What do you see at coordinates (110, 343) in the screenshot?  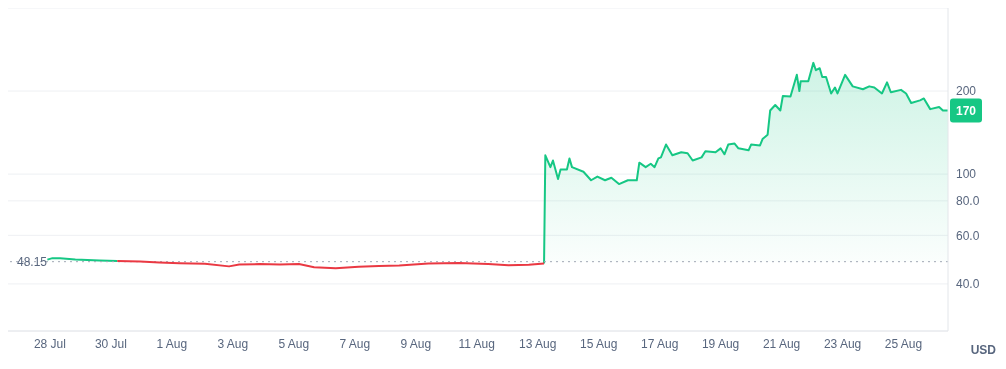 I see `x-tick-label: 30 Jul` at bounding box center [110, 343].